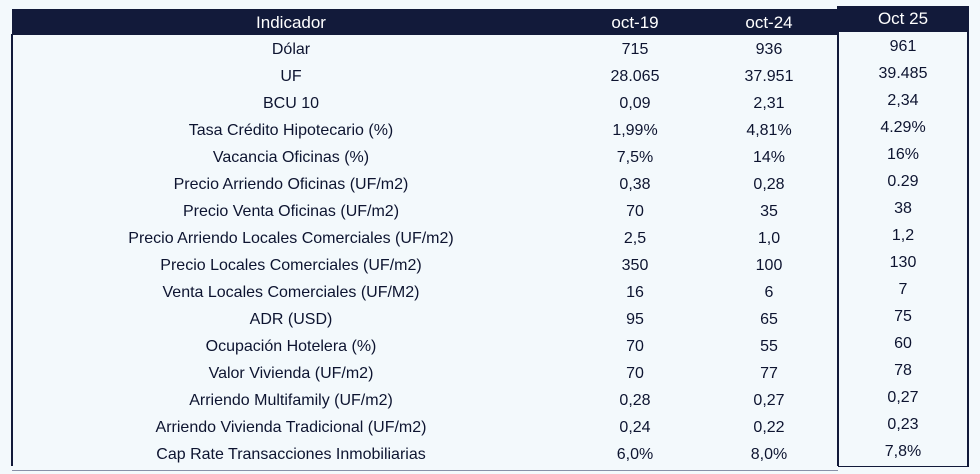  What do you see at coordinates (291, 22) in the screenshot?
I see `header-cell: Indicador` at bounding box center [291, 22].